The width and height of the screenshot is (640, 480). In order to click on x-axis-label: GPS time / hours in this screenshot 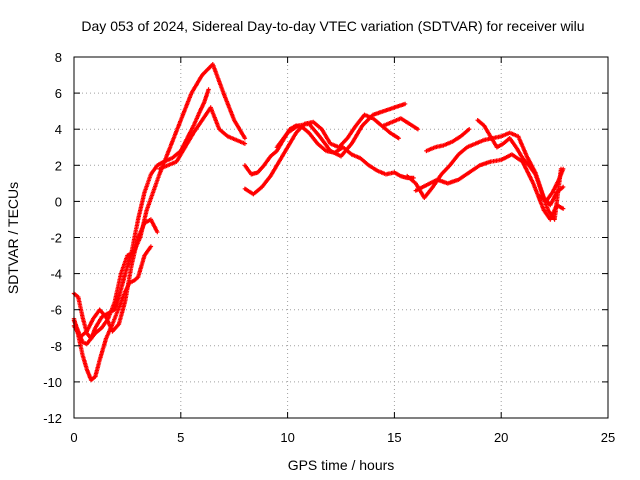, I will do `click(341, 465)`.